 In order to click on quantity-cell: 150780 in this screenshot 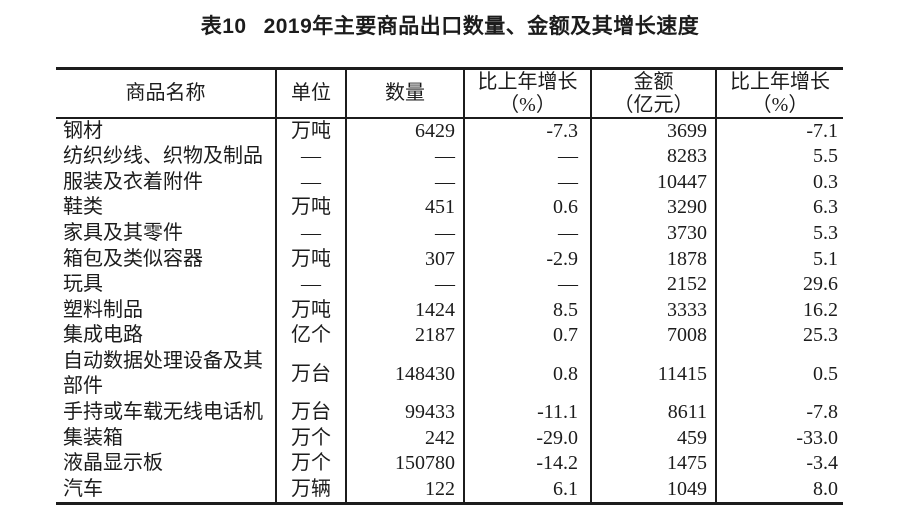, I will do `click(405, 463)`.